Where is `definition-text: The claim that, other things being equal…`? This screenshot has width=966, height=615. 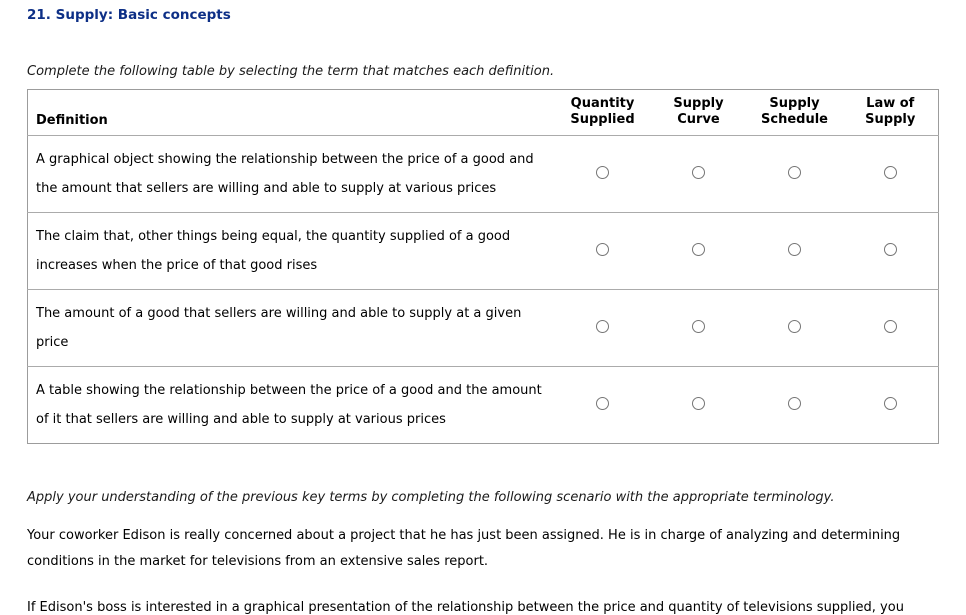 definition-text: The claim that, other things being equal… is located at coordinates (273, 251).